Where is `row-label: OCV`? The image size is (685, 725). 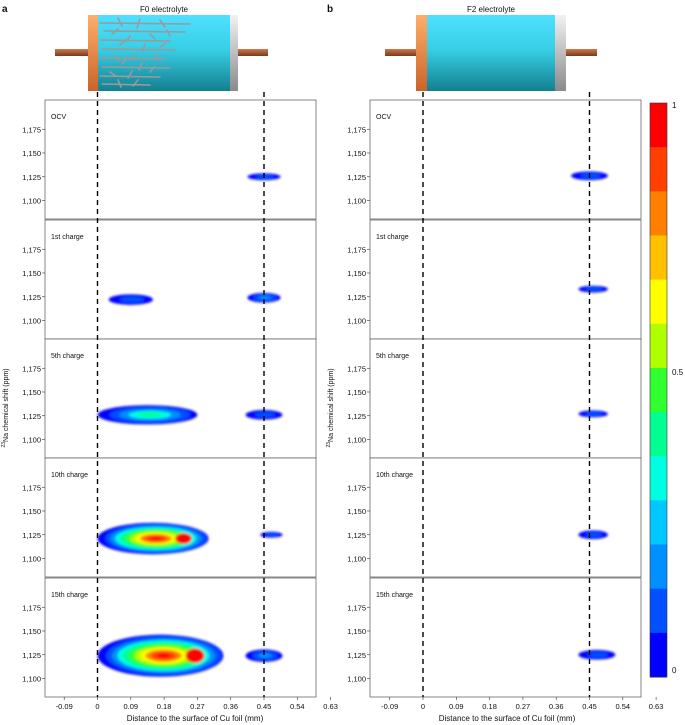
row-label: OCV is located at coordinates (59, 117).